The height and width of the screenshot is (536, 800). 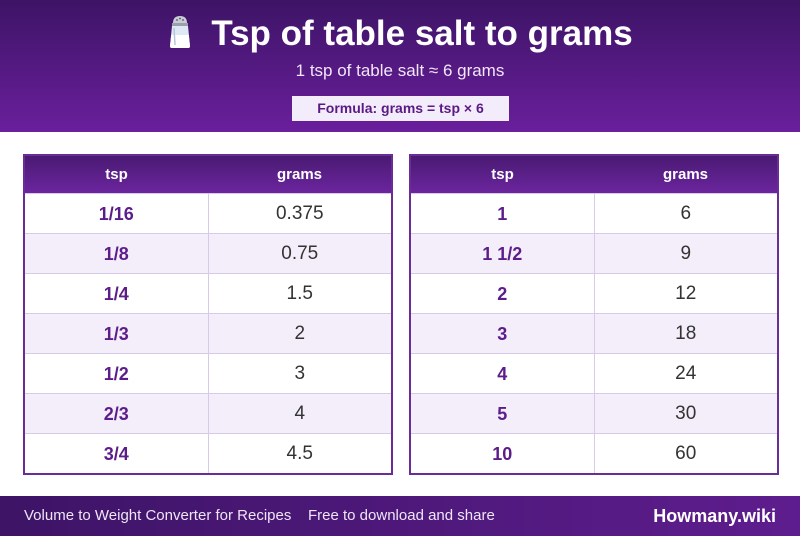 I want to click on table-row: 2/3 4, so click(x=208, y=413).